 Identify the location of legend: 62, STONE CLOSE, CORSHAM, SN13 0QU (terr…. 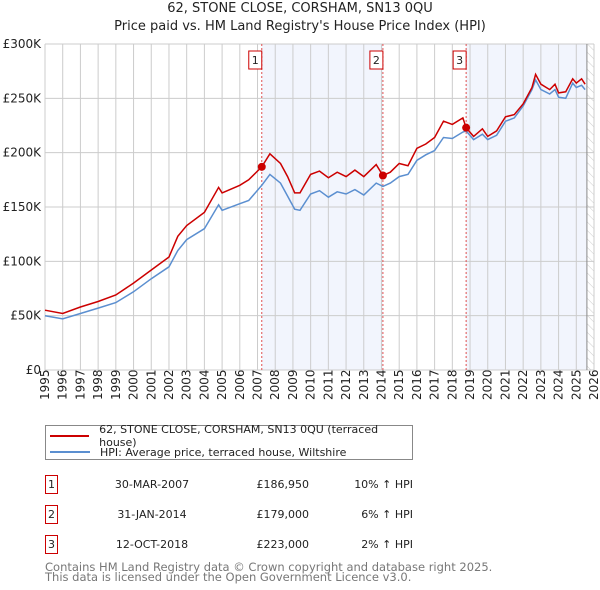
(229, 441).